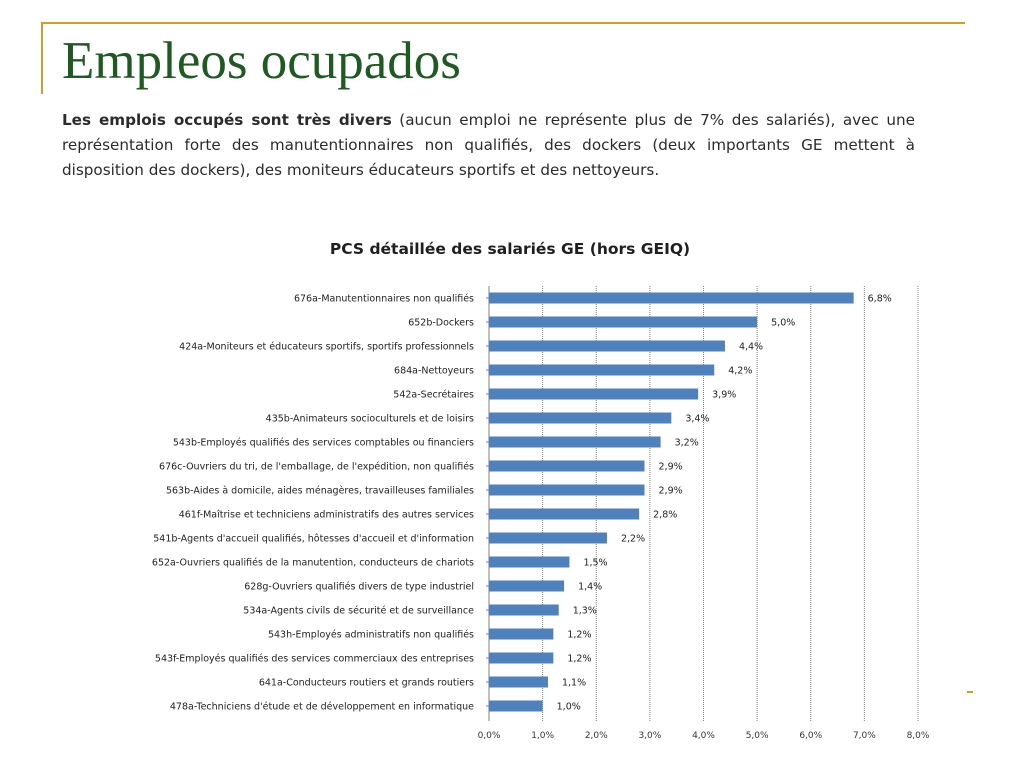 This screenshot has width=1024, height=768. I want to click on value-label: 4,2%, so click(740, 371).